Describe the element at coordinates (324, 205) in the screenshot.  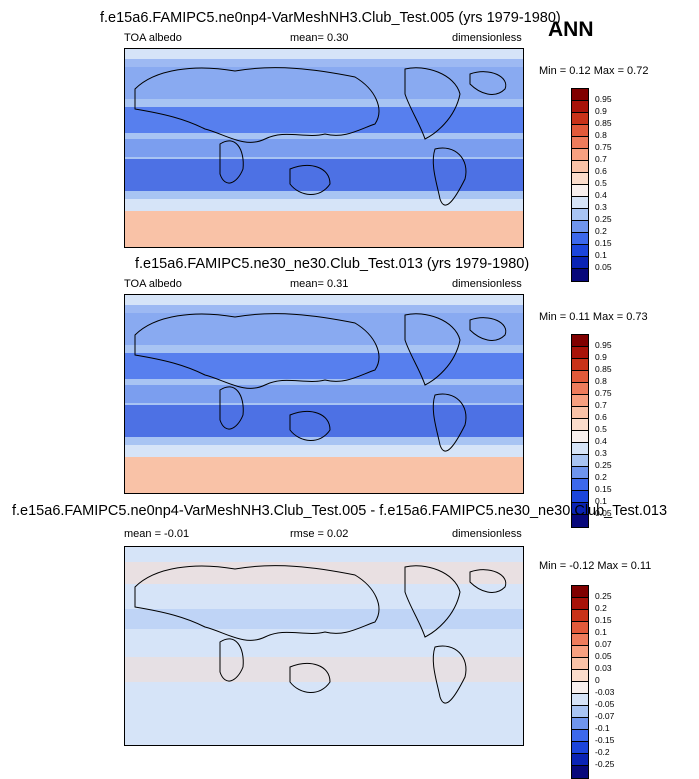
I see `southern-ocean-band` at that location.